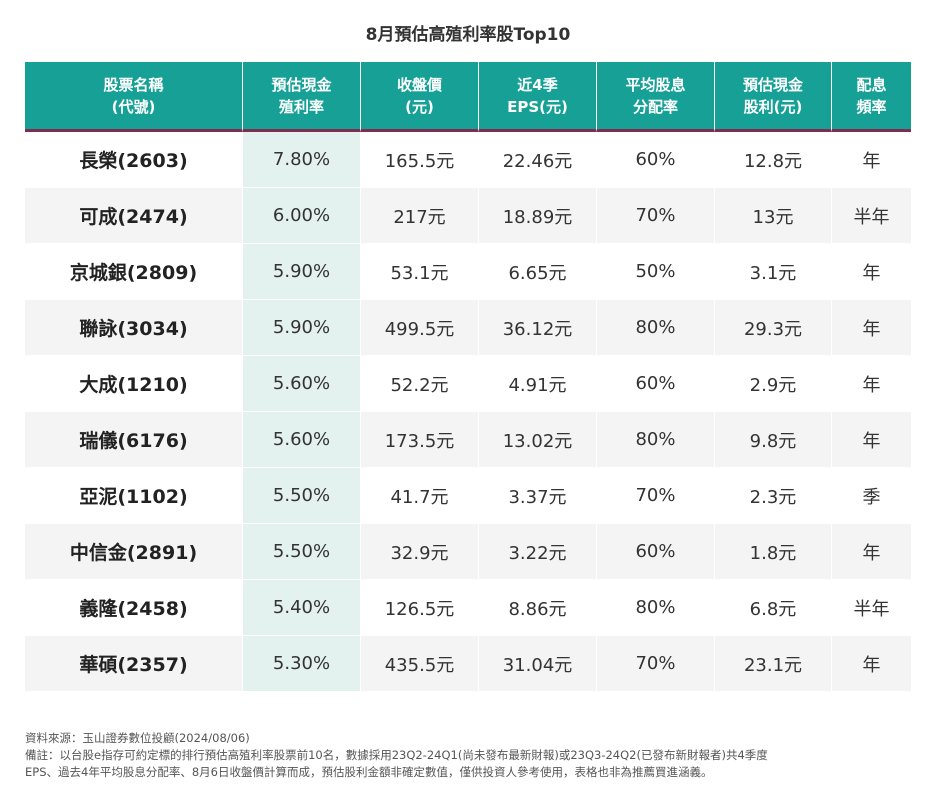 The width and height of the screenshot is (936, 805). What do you see at coordinates (772, 328) in the screenshot?
I see `cell-est-dividend: 29.3元` at bounding box center [772, 328].